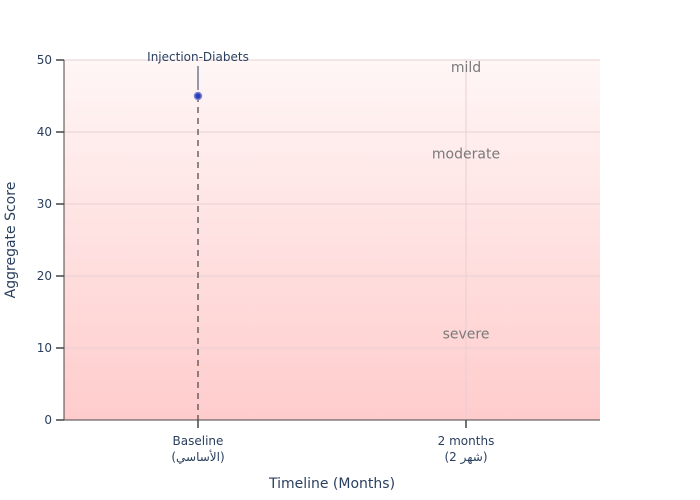 This screenshot has height=500, width=700. I want to click on y-tick-label: 10, so click(44, 348).